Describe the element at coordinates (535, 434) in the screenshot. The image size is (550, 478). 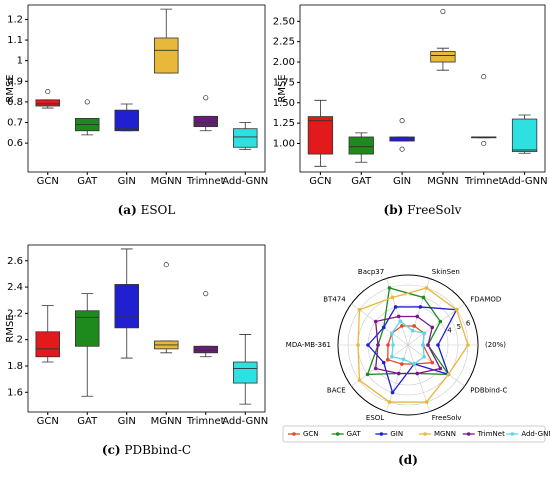
I see `legend-label: Add-GNN` at that location.